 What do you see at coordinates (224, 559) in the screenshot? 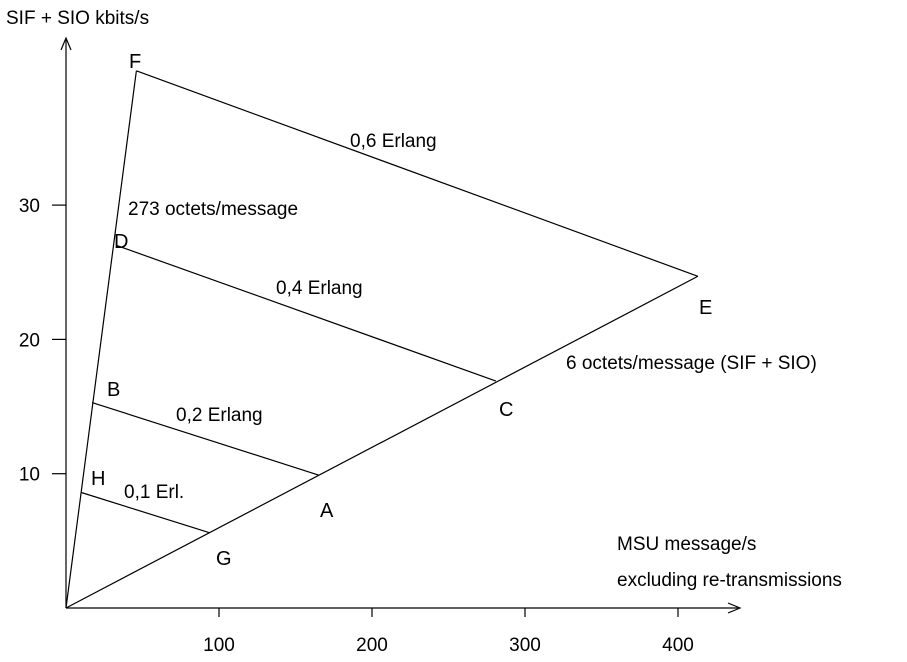
I see `point-label-G: G` at bounding box center [224, 559].